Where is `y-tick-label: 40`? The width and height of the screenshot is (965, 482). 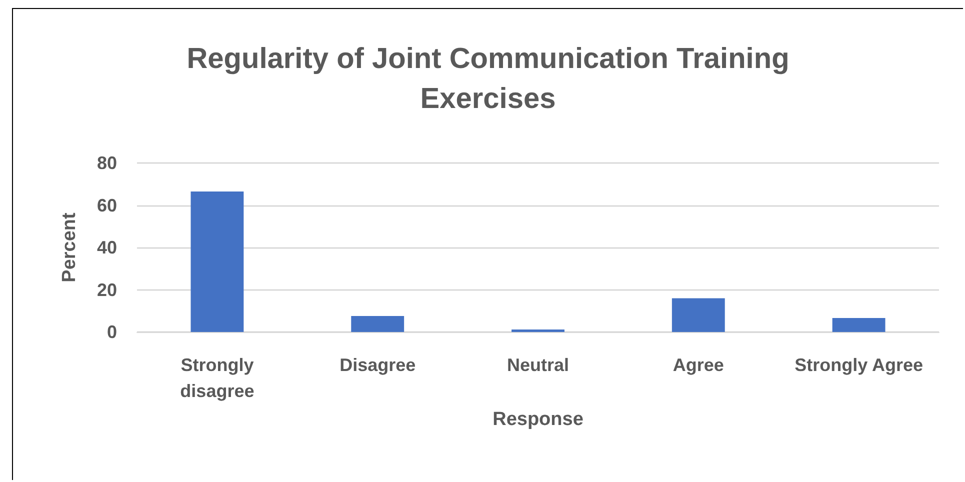
y-tick-label: 40 is located at coordinates (106, 248).